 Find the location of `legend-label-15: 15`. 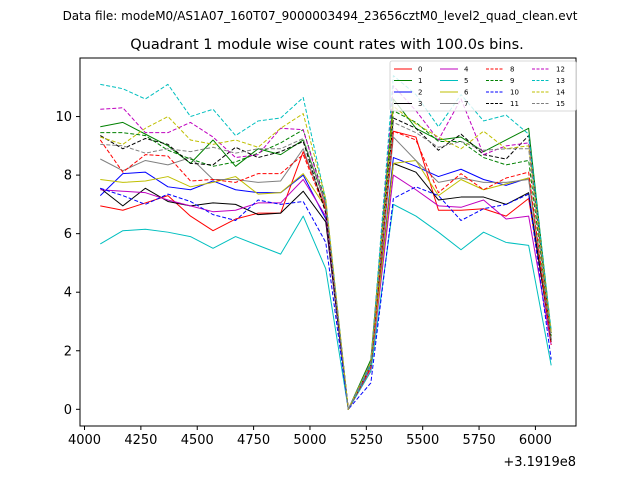

legend-label-15: 15 is located at coordinates (560, 104).